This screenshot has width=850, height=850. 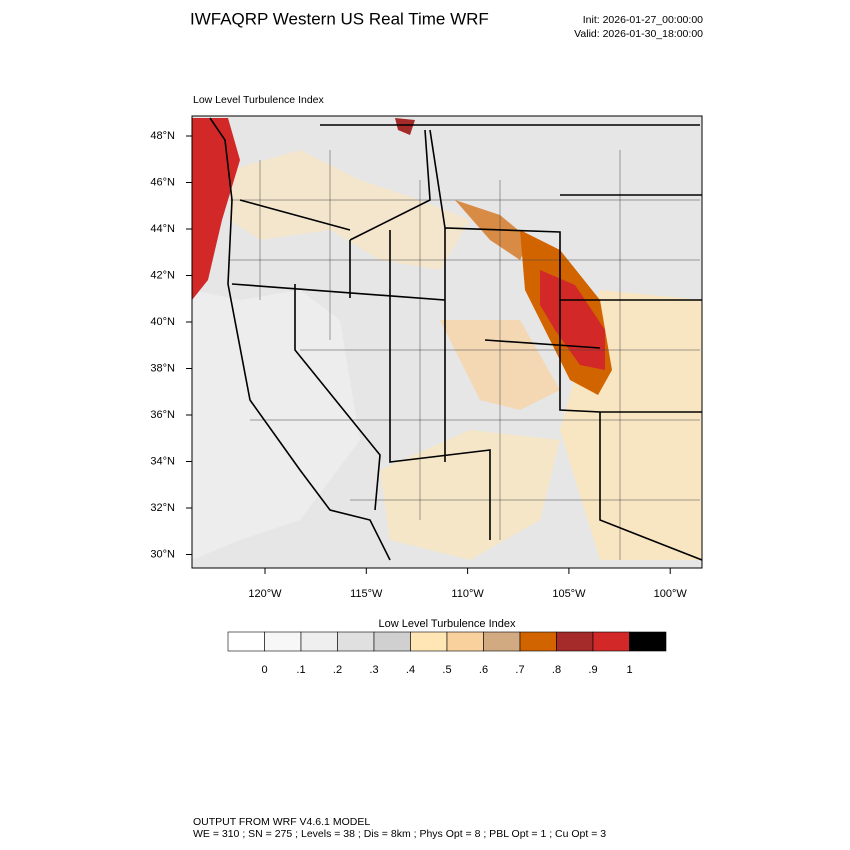 I want to click on init-time: Init: 2026-01-27_00:00:00, so click(x=643, y=20).